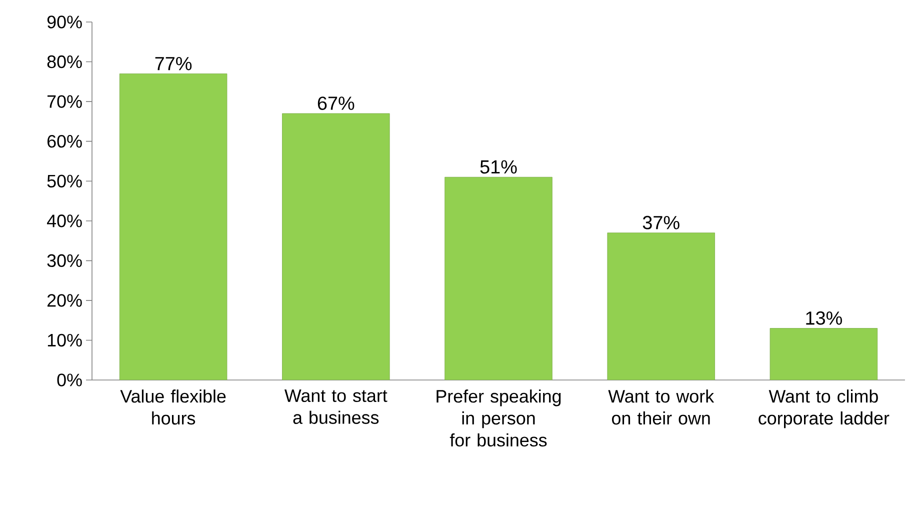 The image size is (909, 506). What do you see at coordinates (65, 340) in the screenshot?
I see `y-tick-label: 10%` at bounding box center [65, 340].